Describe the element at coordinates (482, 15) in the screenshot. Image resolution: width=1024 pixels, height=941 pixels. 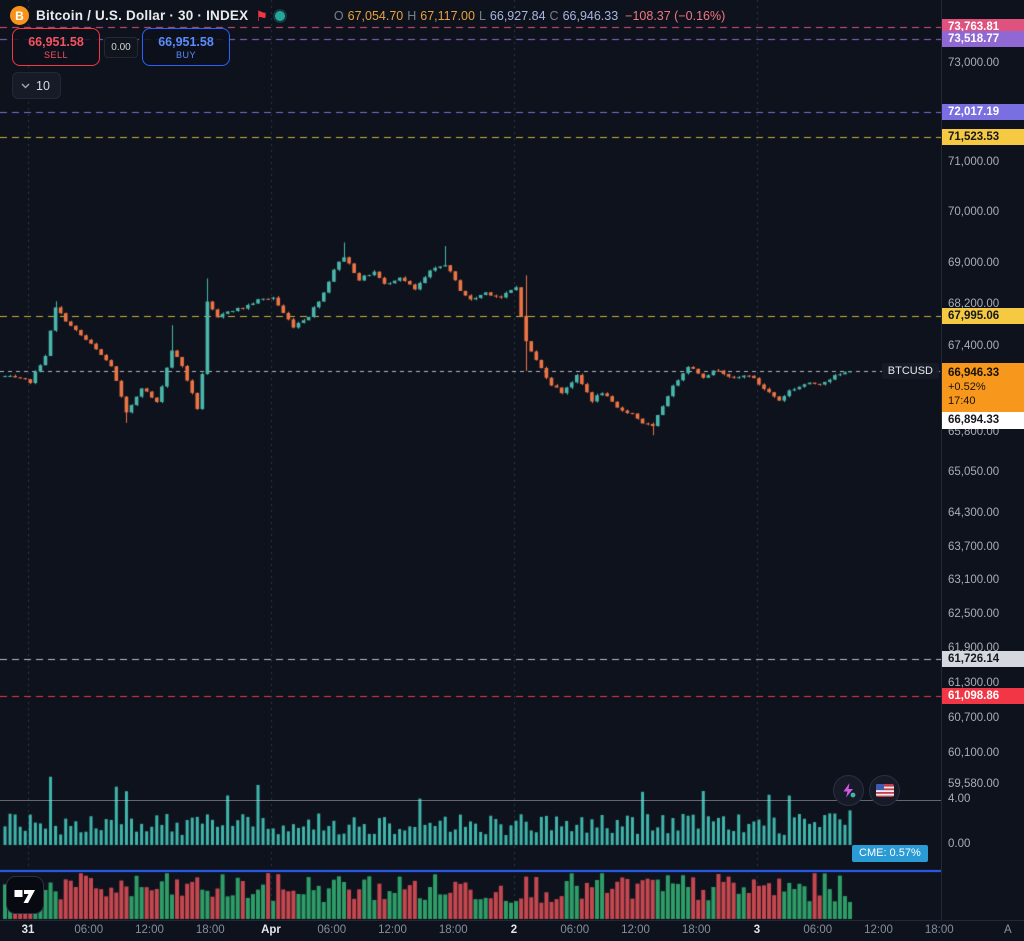
I see `low-label: L` at that location.